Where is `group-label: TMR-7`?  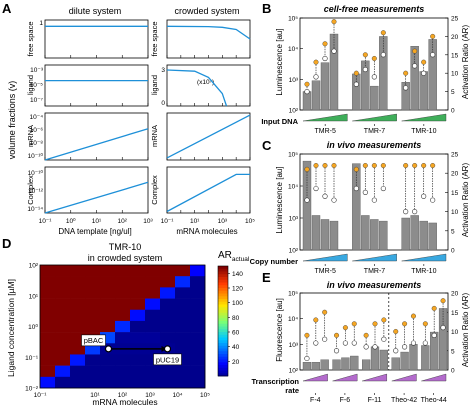 group-label: TMR-7 is located at coordinates (374, 131).